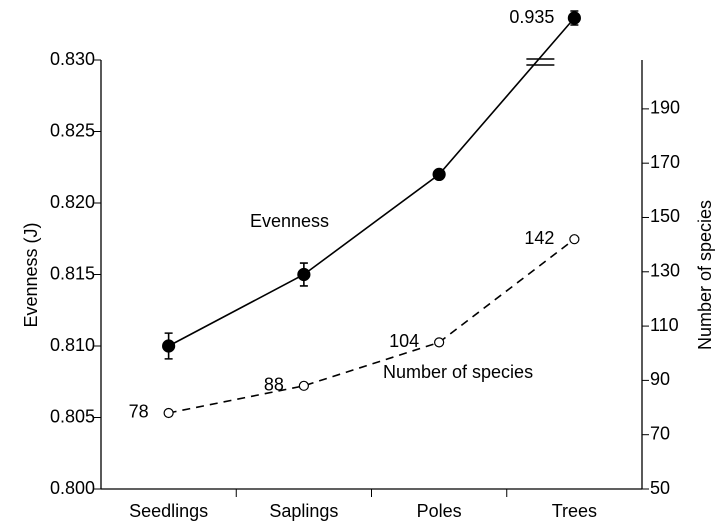 The height and width of the screenshot is (522, 717). What do you see at coordinates (660, 488) in the screenshot?
I see `y2-tick-label: 50` at bounding box center [660, 488].